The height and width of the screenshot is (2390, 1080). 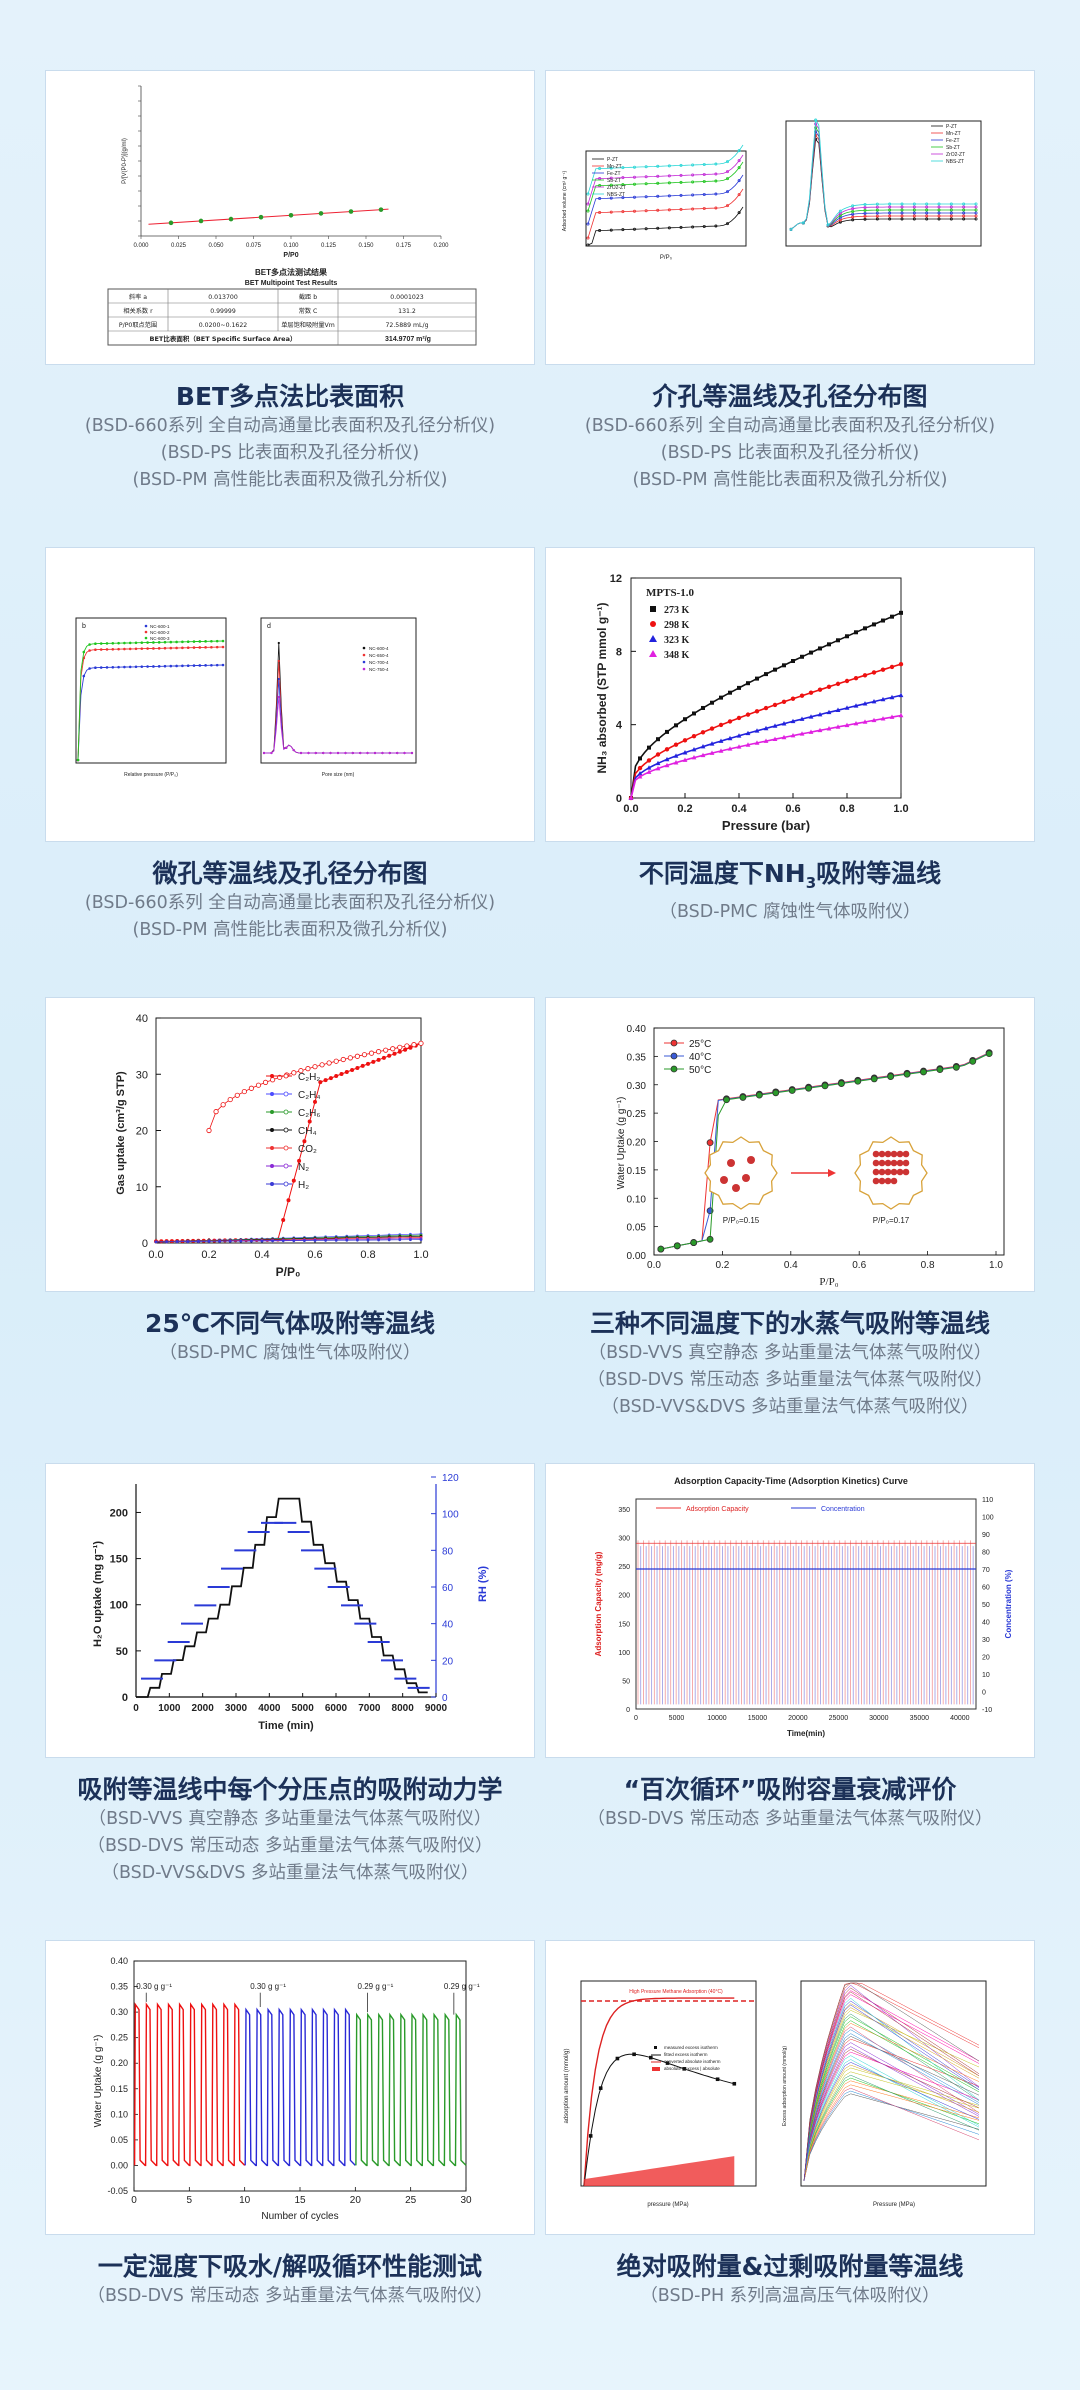 I want to click on x-tick-label: 3000, so click(x=236, y=1708).